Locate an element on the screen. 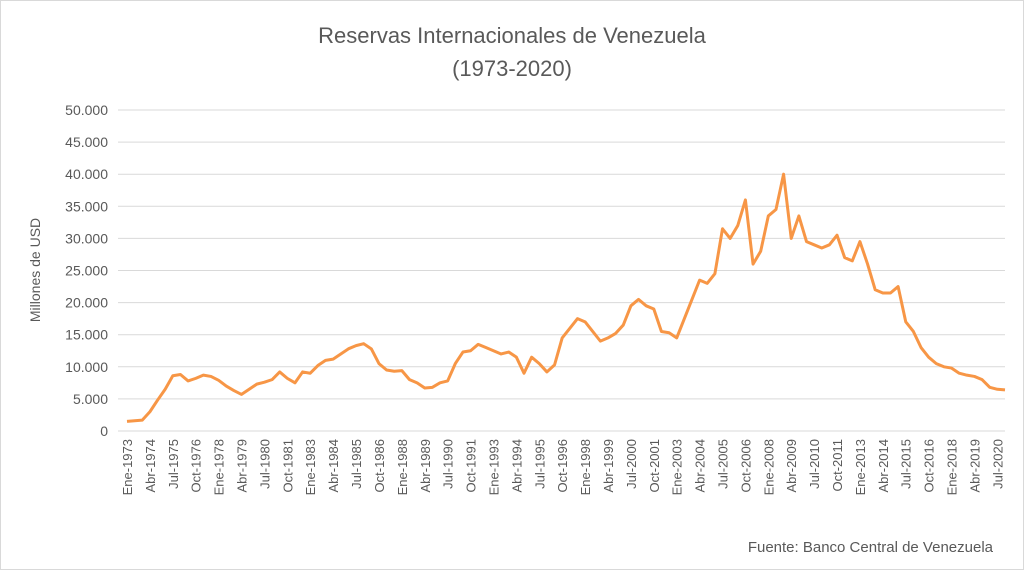 This screenshot has height=570, width=1024. x-tick-label: Abr-1994 is located at coordinates (516, 465).